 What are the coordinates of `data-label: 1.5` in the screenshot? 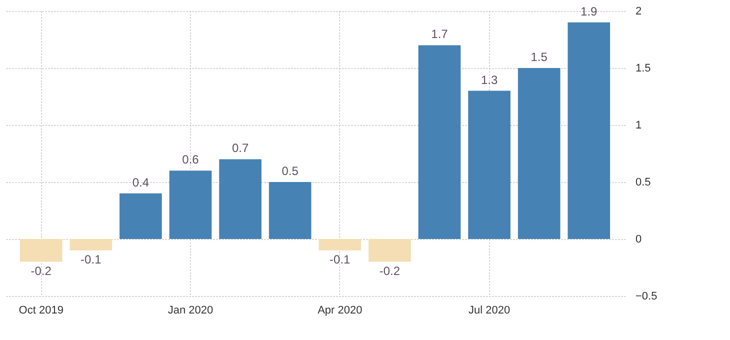 It's located at (539, 57).